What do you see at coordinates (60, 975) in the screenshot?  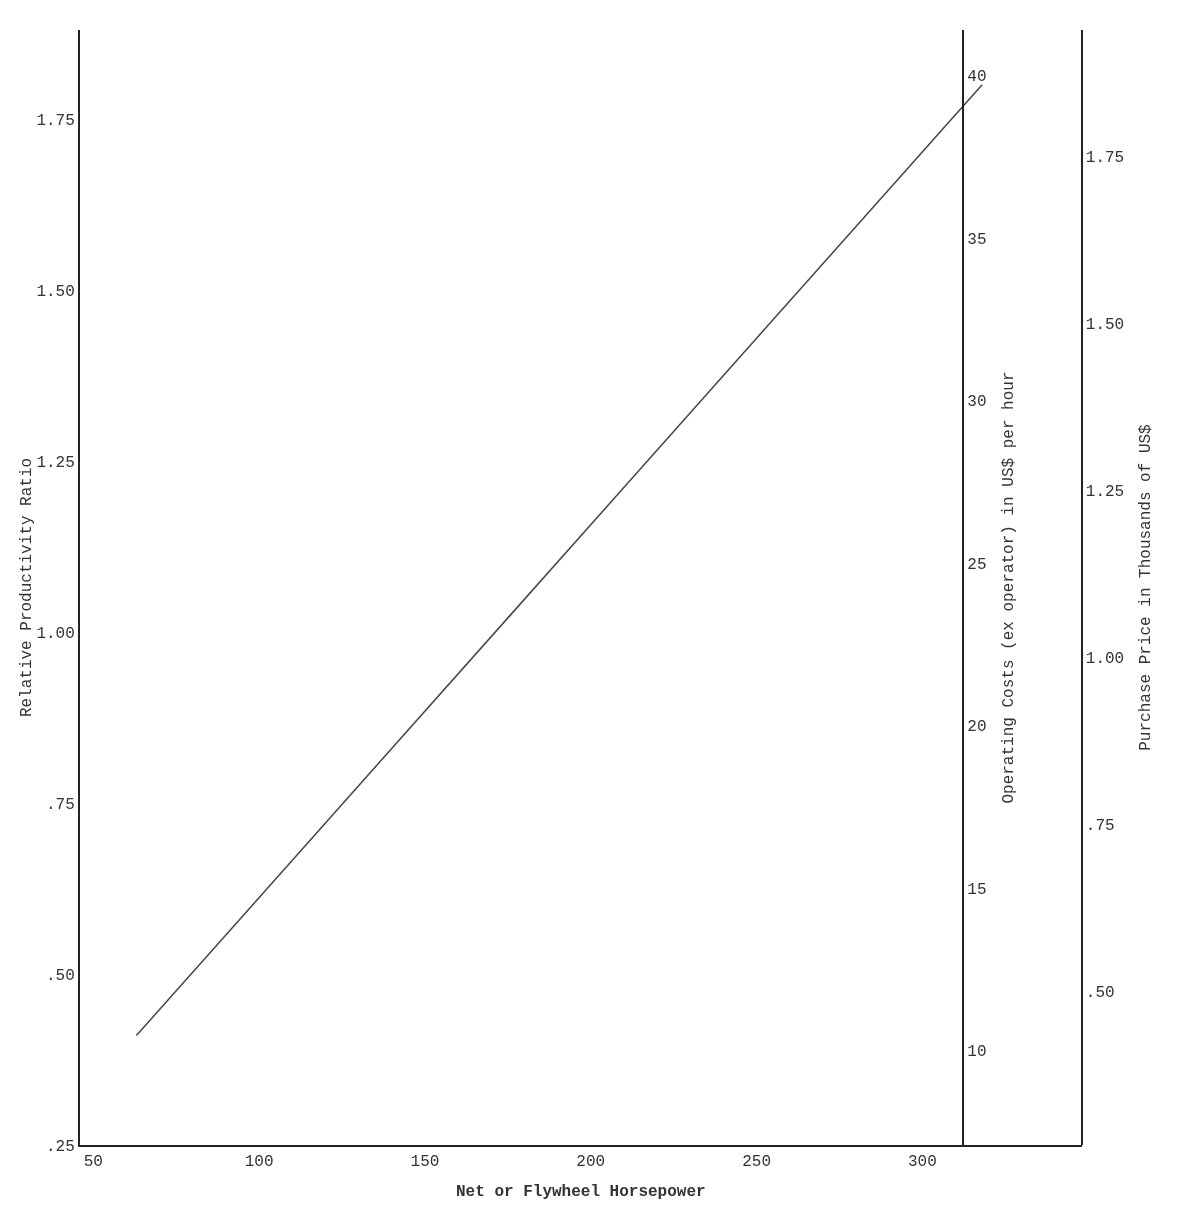 I see `y-tick-label: .50` at bounding box center [60, 975].